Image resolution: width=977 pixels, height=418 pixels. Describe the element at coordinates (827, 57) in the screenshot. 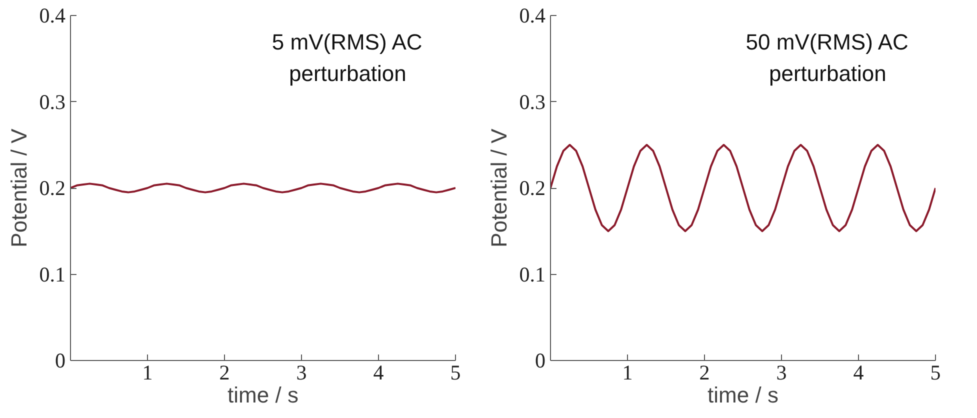

I see `annotation: 50 mV(RMS) AC perturbation` at that location.